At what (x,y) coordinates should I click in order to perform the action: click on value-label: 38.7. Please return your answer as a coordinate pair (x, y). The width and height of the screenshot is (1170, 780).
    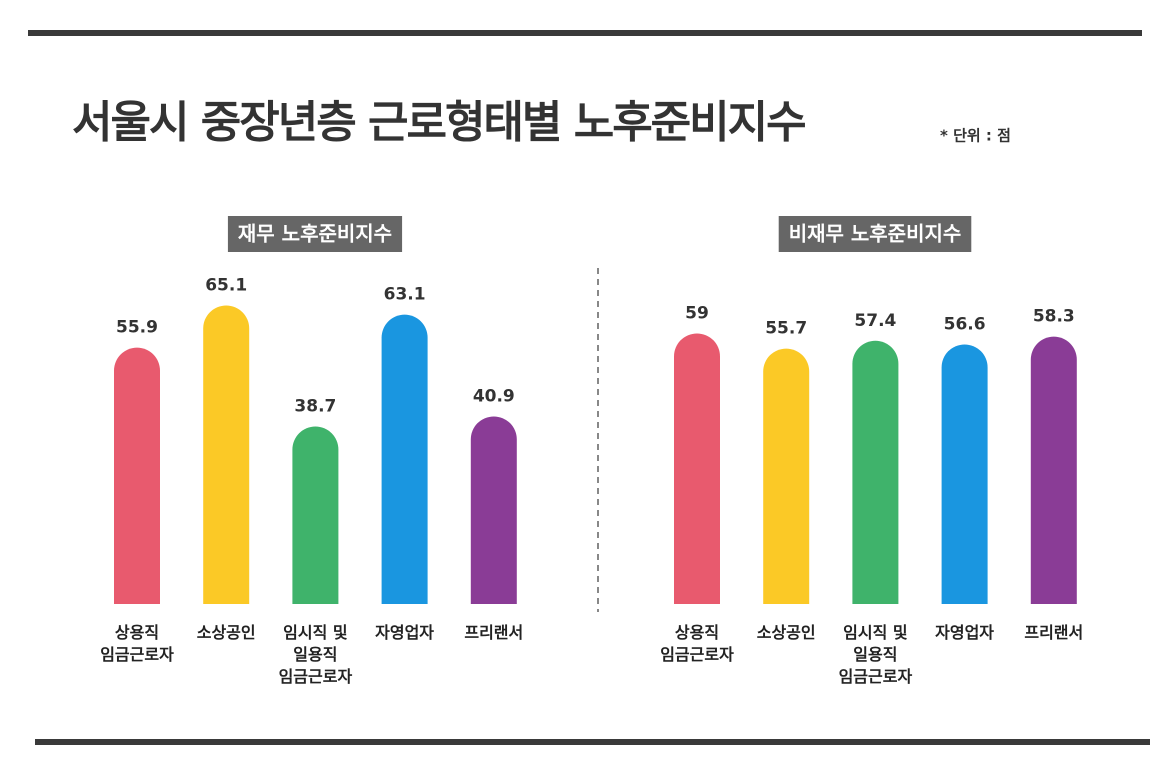
    Looking at the image, I should click on (315, 407).